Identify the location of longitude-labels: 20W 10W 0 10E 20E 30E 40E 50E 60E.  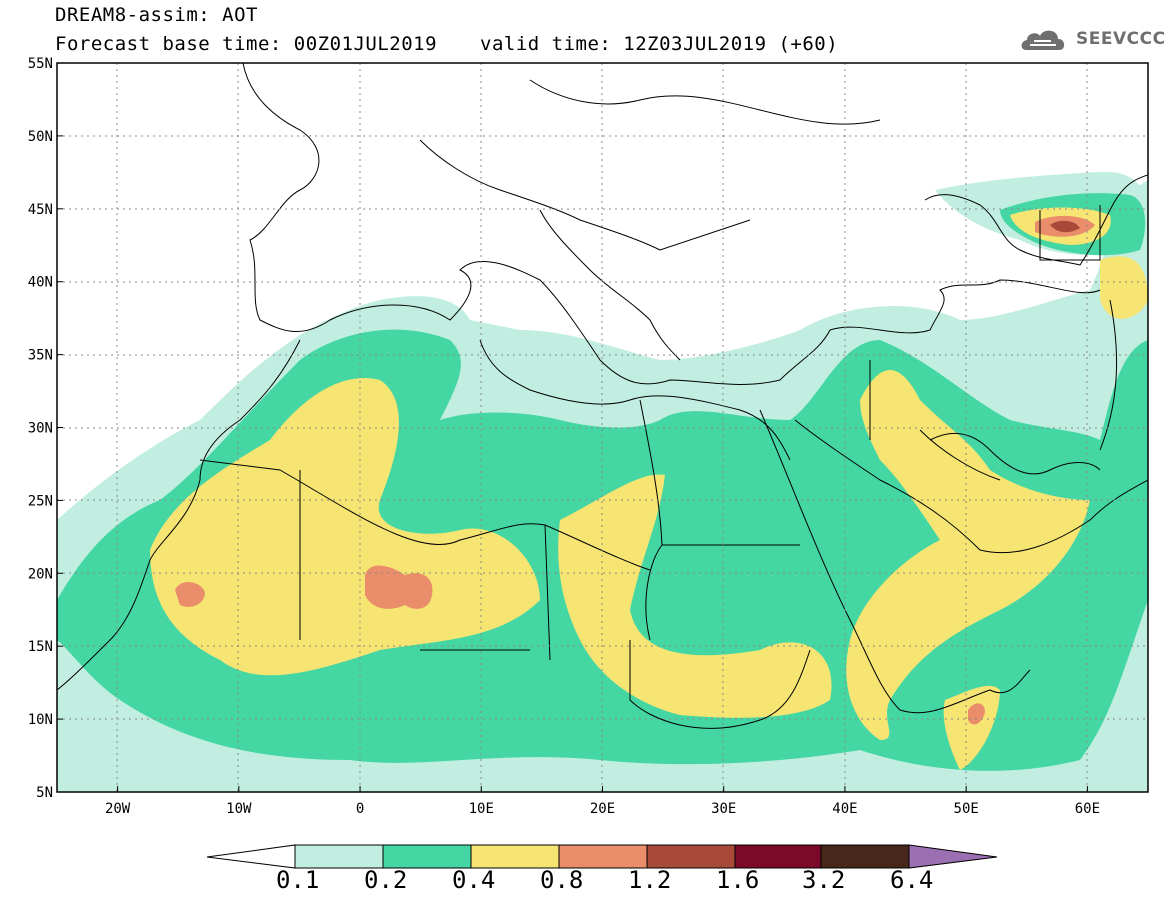
(602, 801).